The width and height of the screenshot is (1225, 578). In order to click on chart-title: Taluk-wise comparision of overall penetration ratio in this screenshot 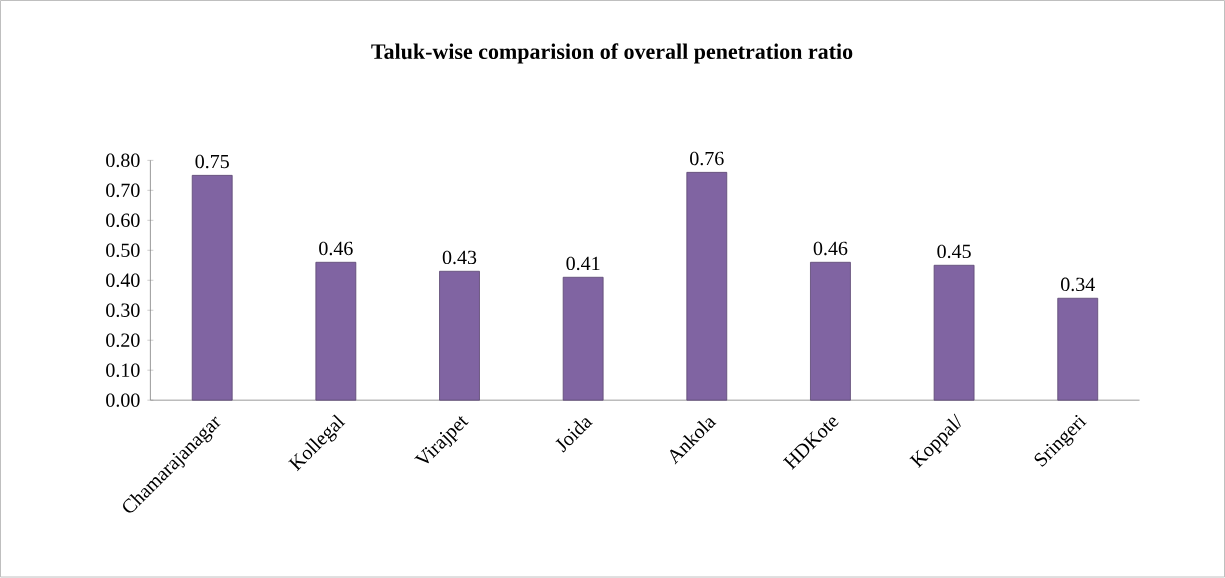, I will do `click(612, 53)`.